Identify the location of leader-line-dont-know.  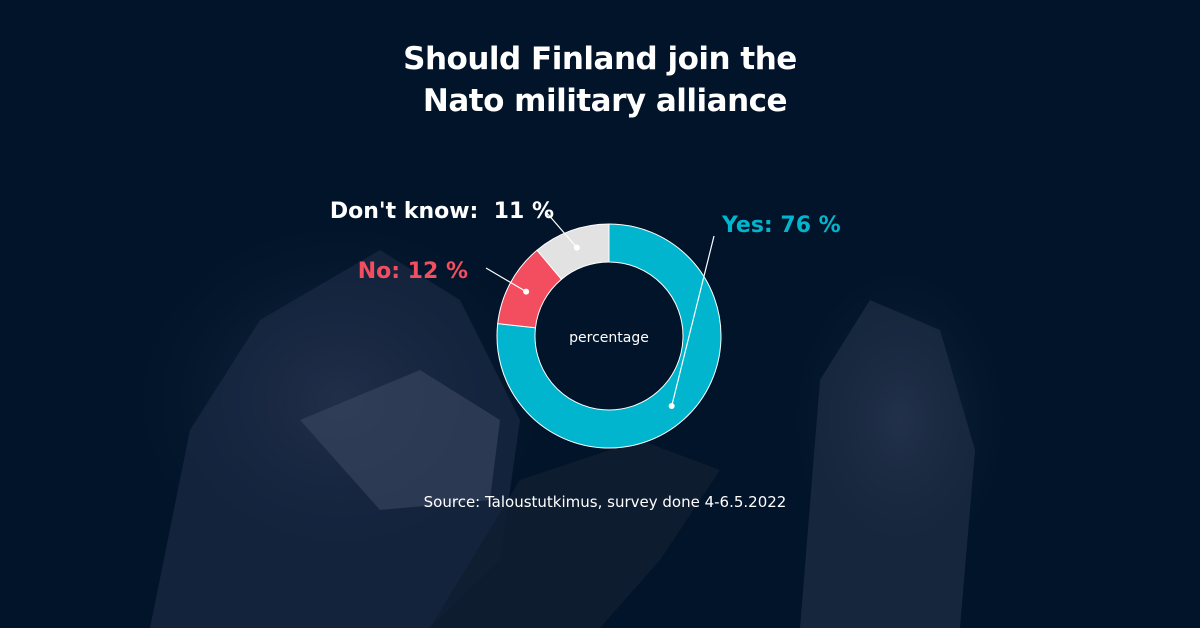
(562, 230).